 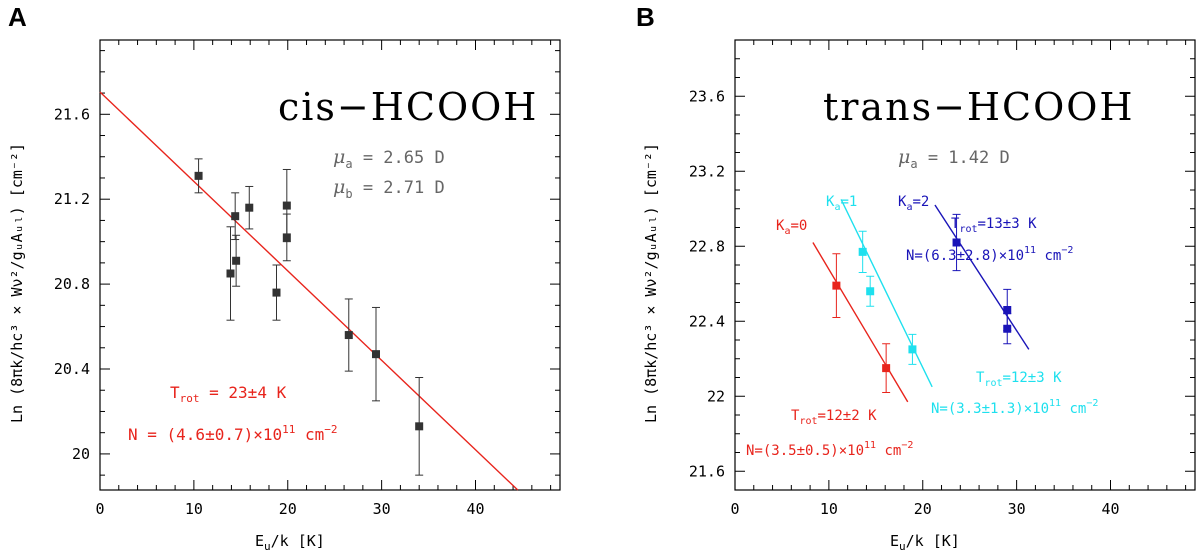 I want to click on column-density-label: N=(6.3±2.8)×1011 cm−2, so click(x=989, y=254).